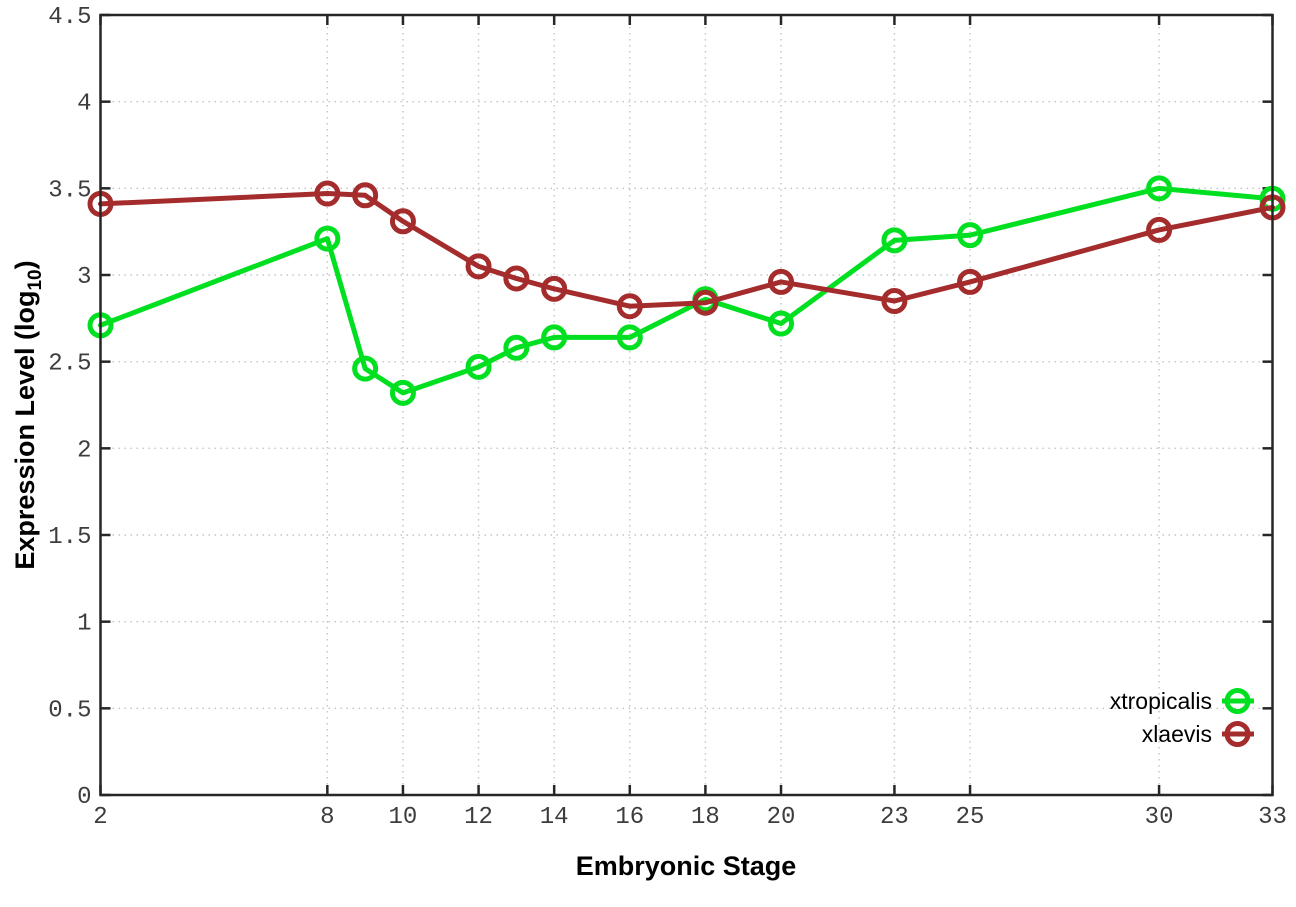 The width and height of the screenshot is (1296, 907). Describe the element at coordinates (970, 817) in the screenshot. I see `x-tick-label: 25` at that location.